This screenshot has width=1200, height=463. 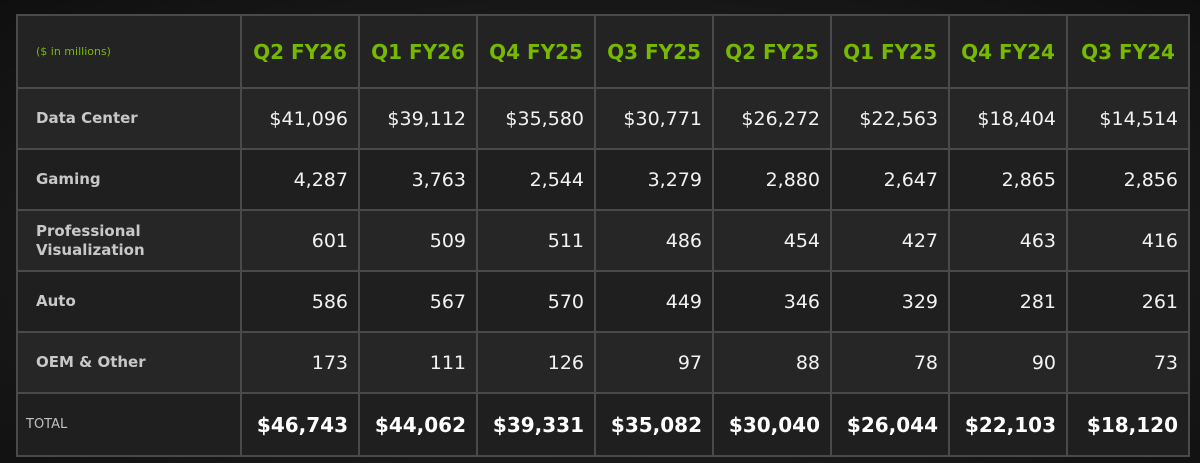 I want to click on professional-visualization-value-q3-fy25: 486, so click(x=654, y=240).